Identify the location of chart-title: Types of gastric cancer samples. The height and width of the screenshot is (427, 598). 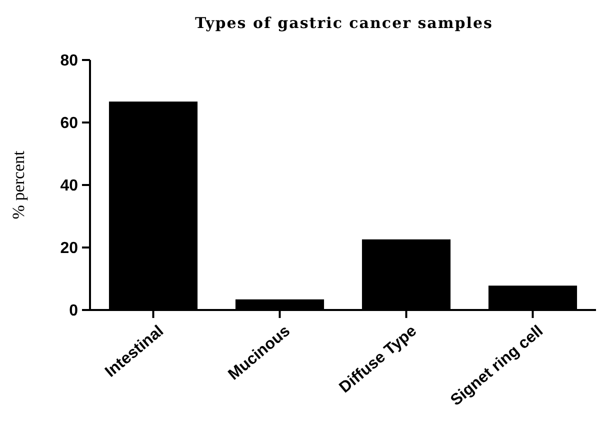
(344, 23).